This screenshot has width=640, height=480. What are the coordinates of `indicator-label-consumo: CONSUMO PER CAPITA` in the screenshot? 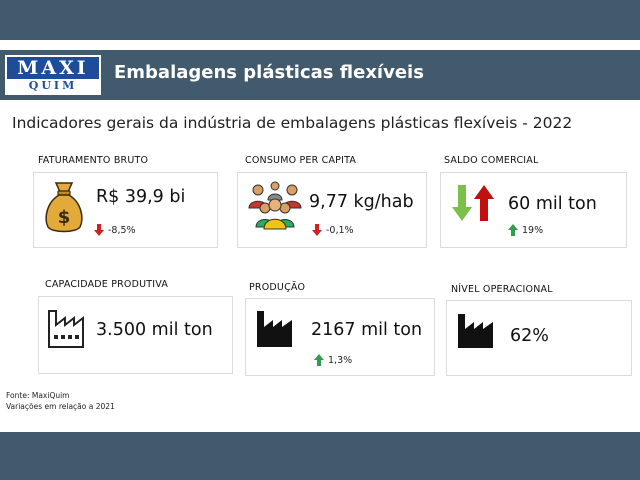 It's located at (301, 160).